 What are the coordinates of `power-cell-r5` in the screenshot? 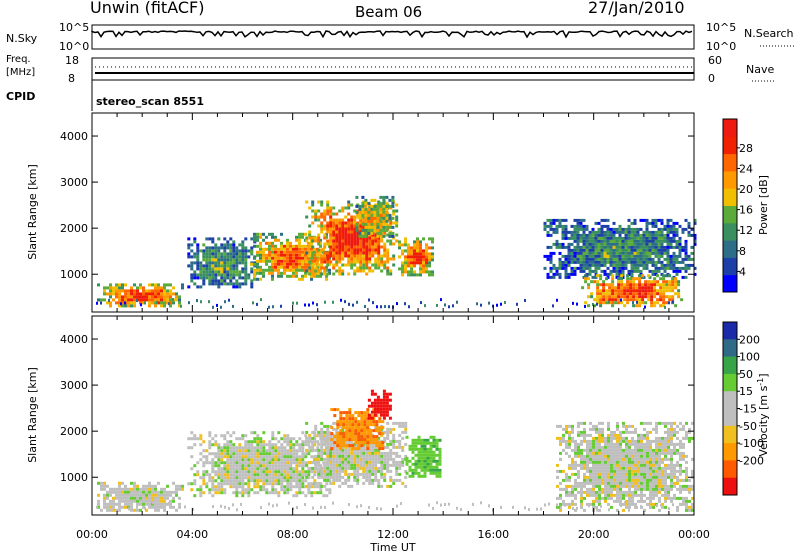 It's located at (414, 248).